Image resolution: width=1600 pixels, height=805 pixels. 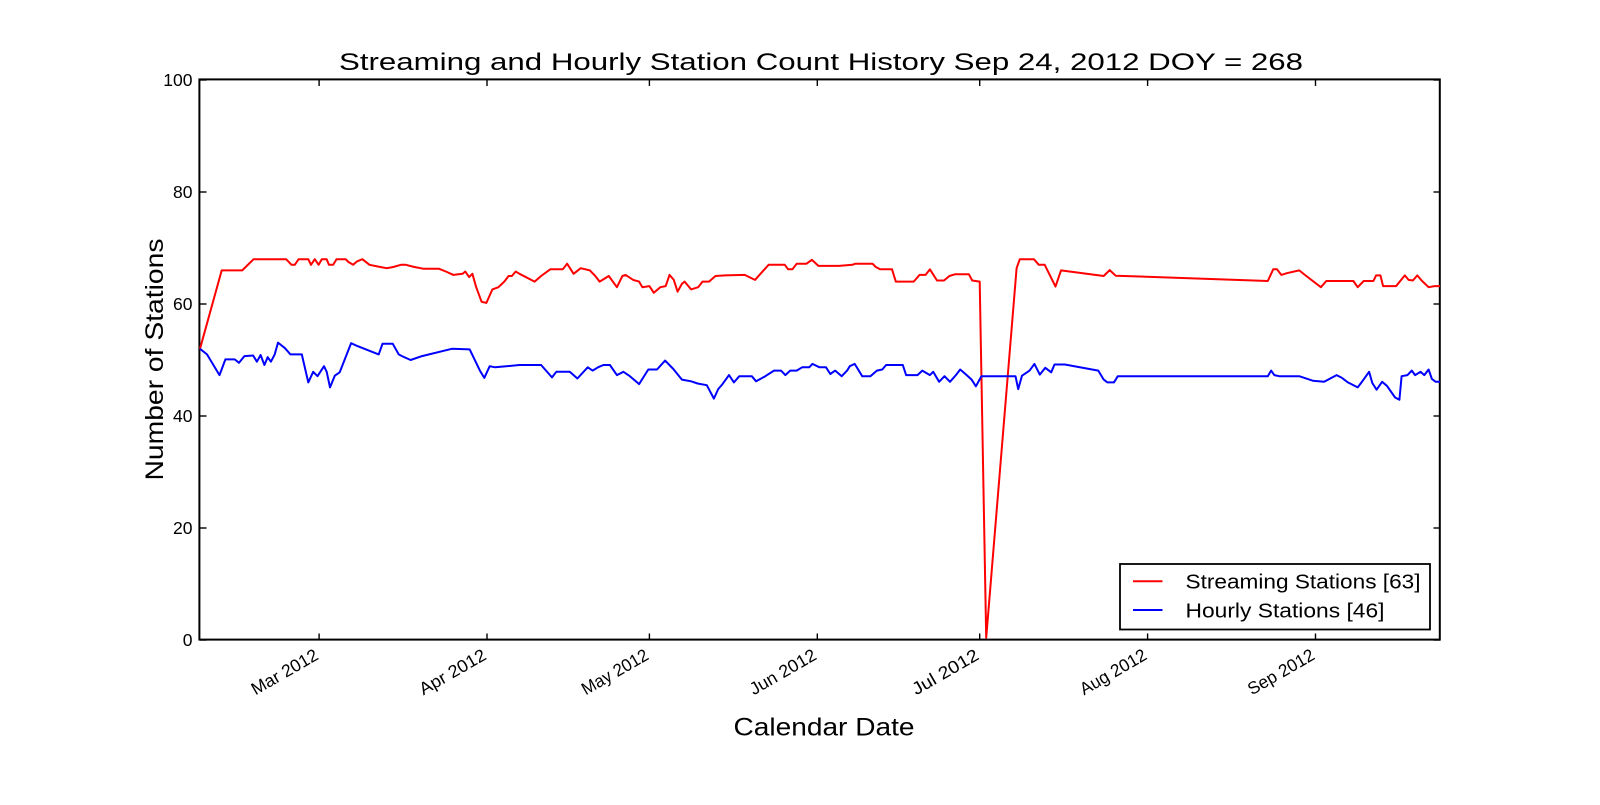 I want to click on svg-text: 100, so click(x=177, y=80).